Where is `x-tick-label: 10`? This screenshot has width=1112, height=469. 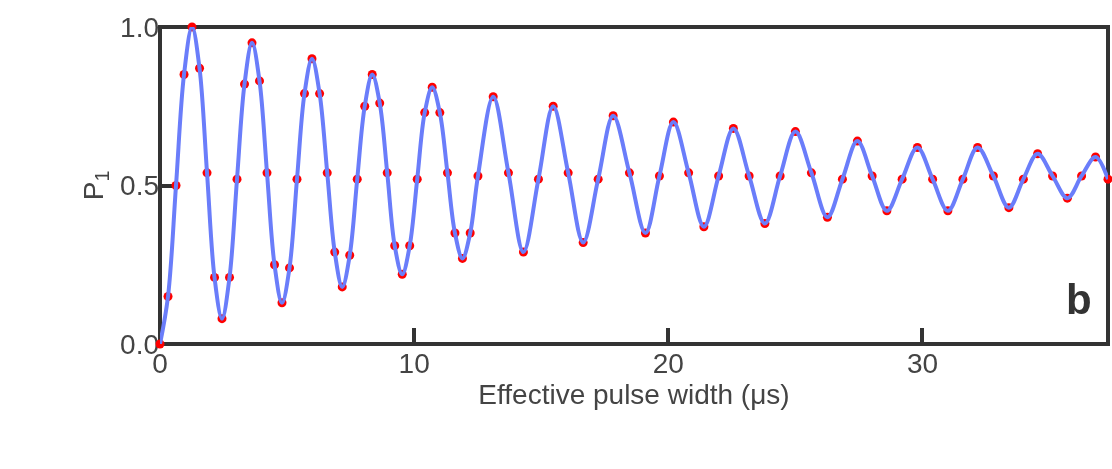
x-tick-label: 10 is located at coordinates (414, 363).